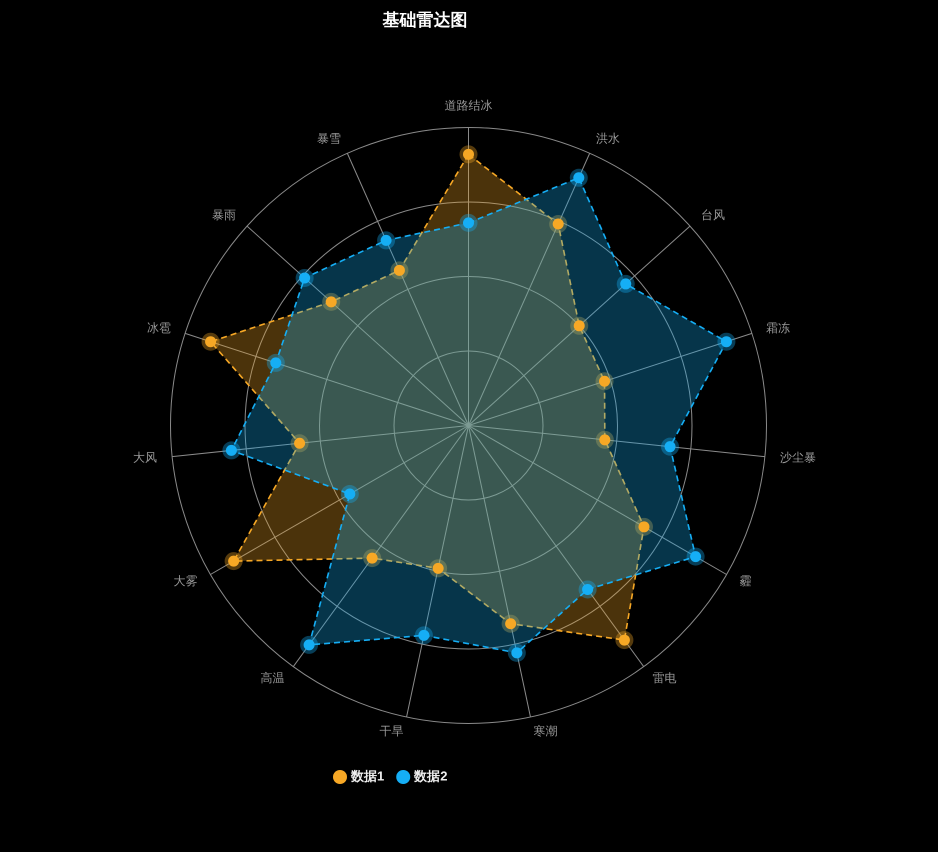  What do you see at coordinates (664, 677) in the screenshot?
I see `spoke-label: 雷电` at bounding box center [664, 677].